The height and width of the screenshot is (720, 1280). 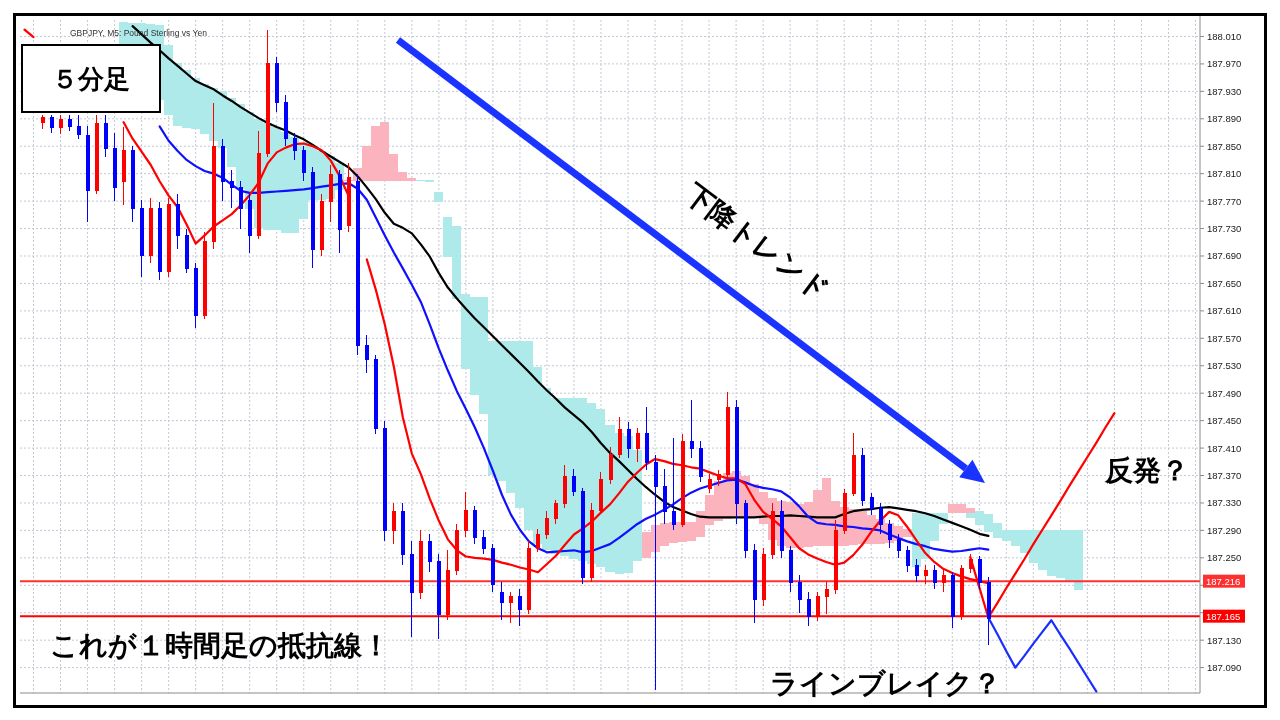 What do you see at coordinates (1224, 256) in the screenshot?
I see `y-tick-label: 187.690` at bounding box center [1224, 256].